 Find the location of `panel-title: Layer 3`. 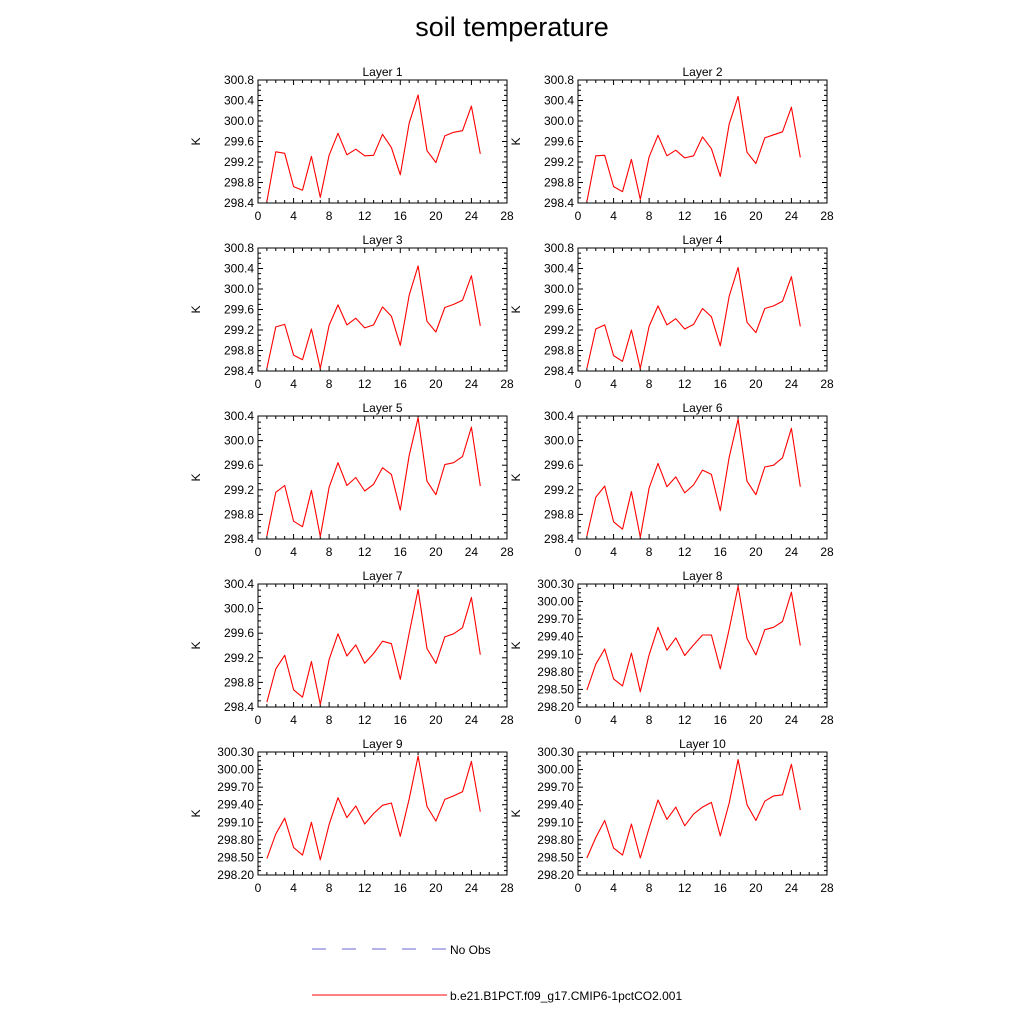

panel-title: Layer 3 is located at coordinates (382, 240).